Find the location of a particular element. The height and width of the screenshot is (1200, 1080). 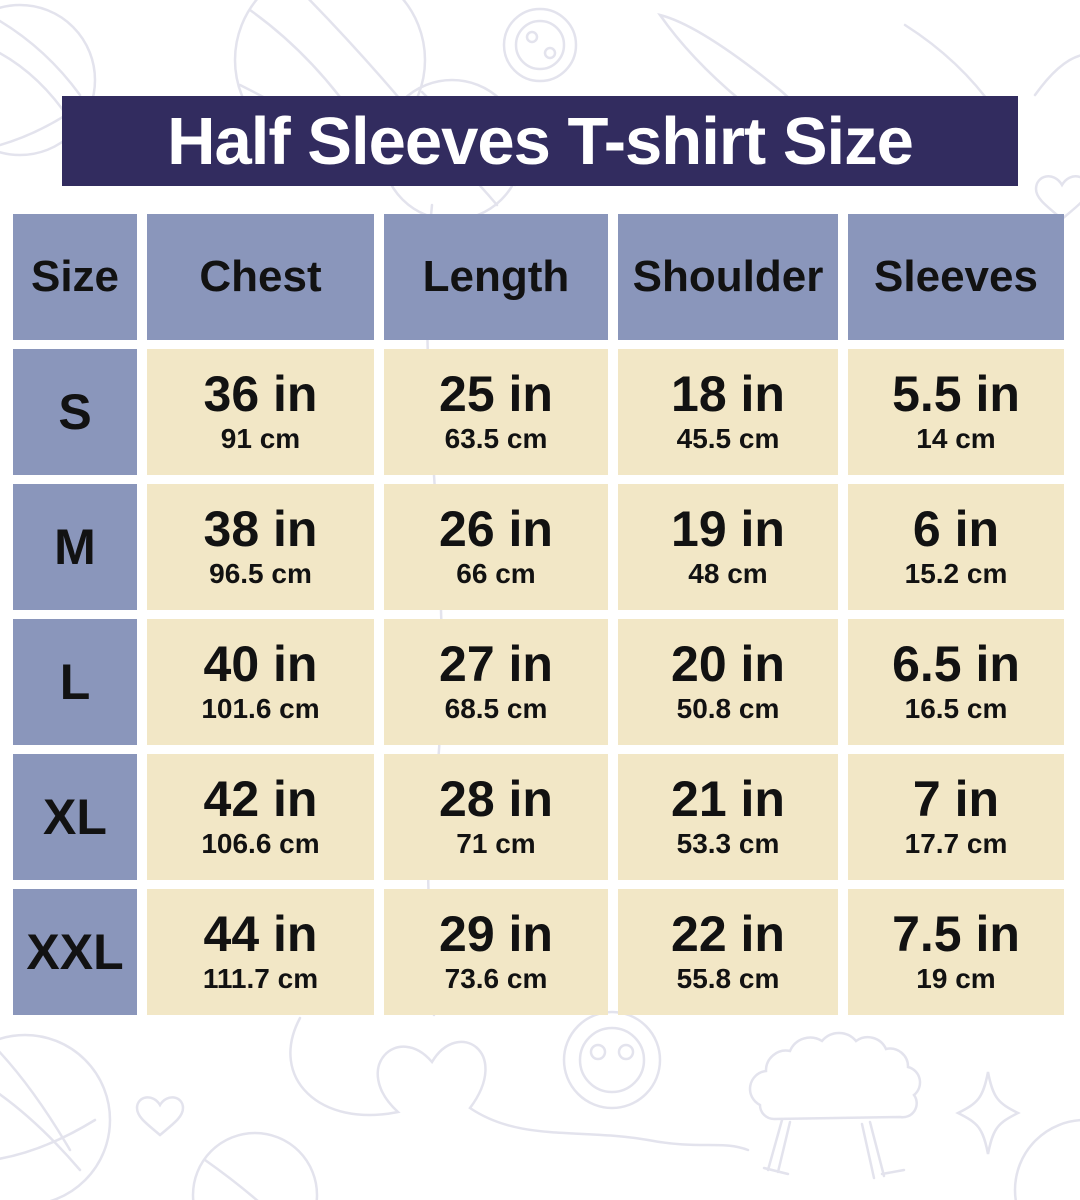

cm-value: 91 cm is located at coordinates (260, 438).